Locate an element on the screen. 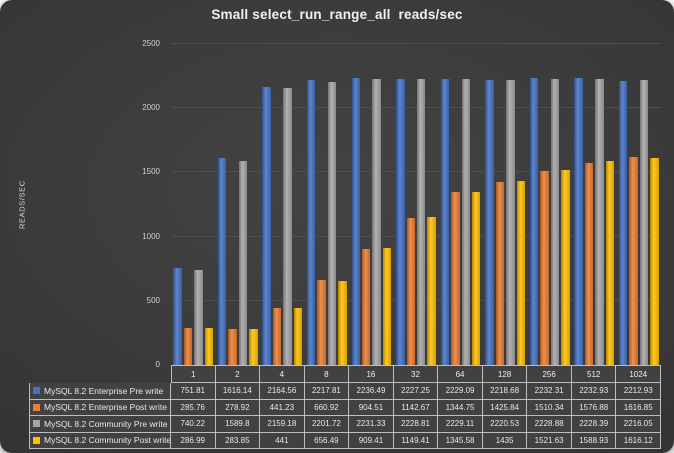 This screenshot has height=453, width=674. y-tick-label: 1500 is located at coordinates (151, 172).